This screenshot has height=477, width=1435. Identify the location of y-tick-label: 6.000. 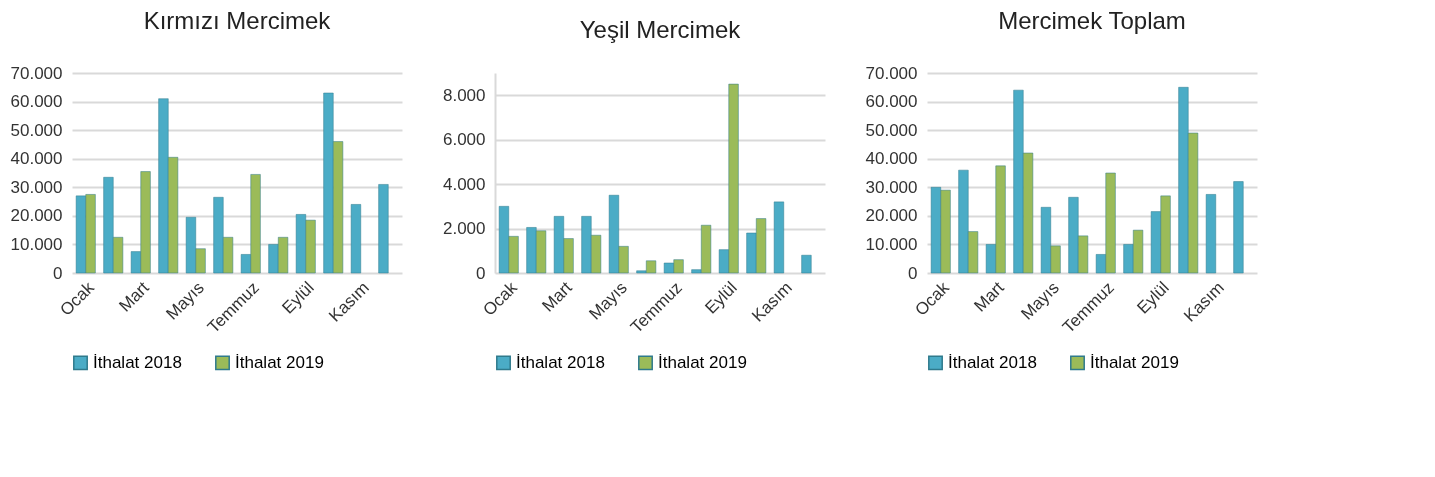
(464, 140).